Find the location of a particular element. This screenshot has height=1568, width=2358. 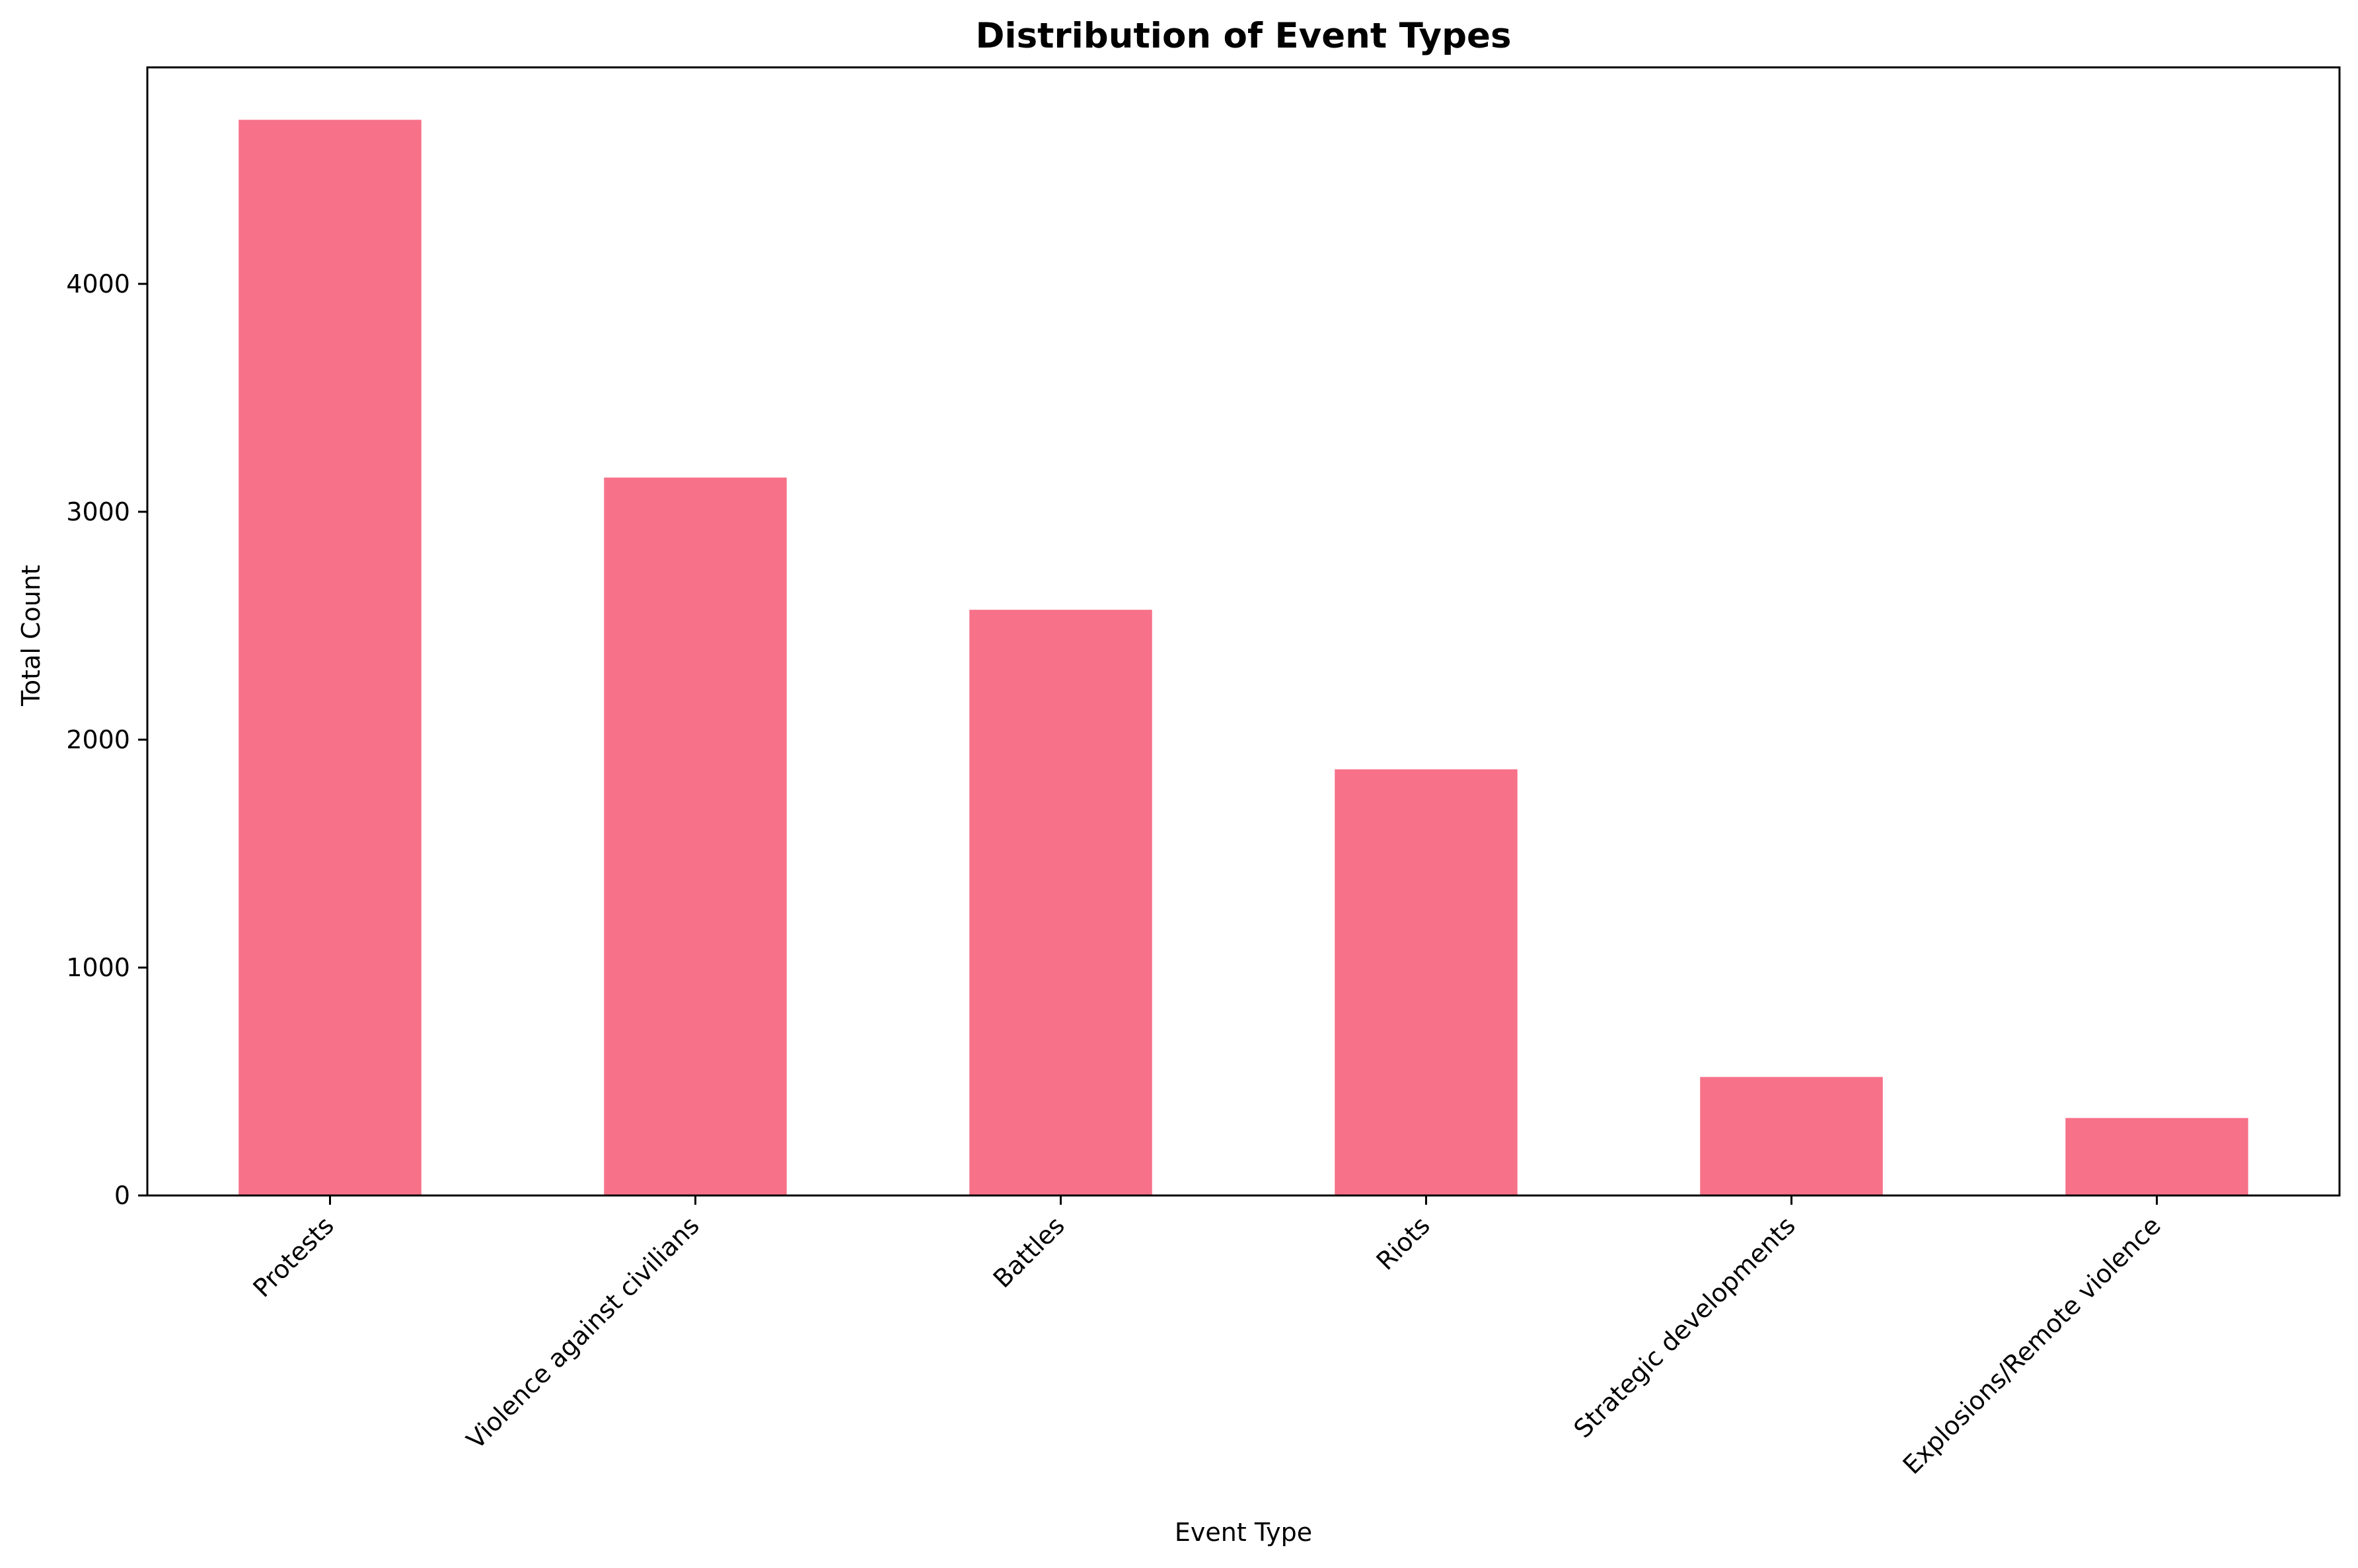

bar-riots is located at coordinates (1426, 982).